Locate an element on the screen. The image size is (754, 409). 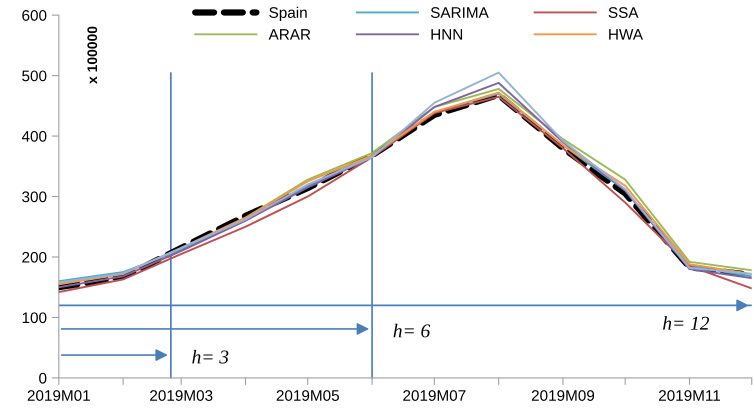
y-tick-label: 500 is located at coordinates (34, 76).